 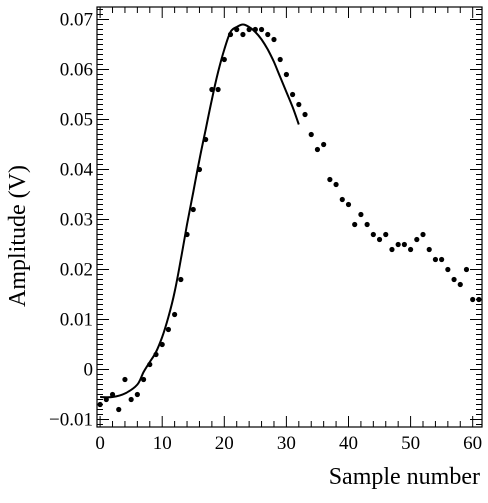 I want to click on x-tick-label: 50, so click(x=410, y=443).